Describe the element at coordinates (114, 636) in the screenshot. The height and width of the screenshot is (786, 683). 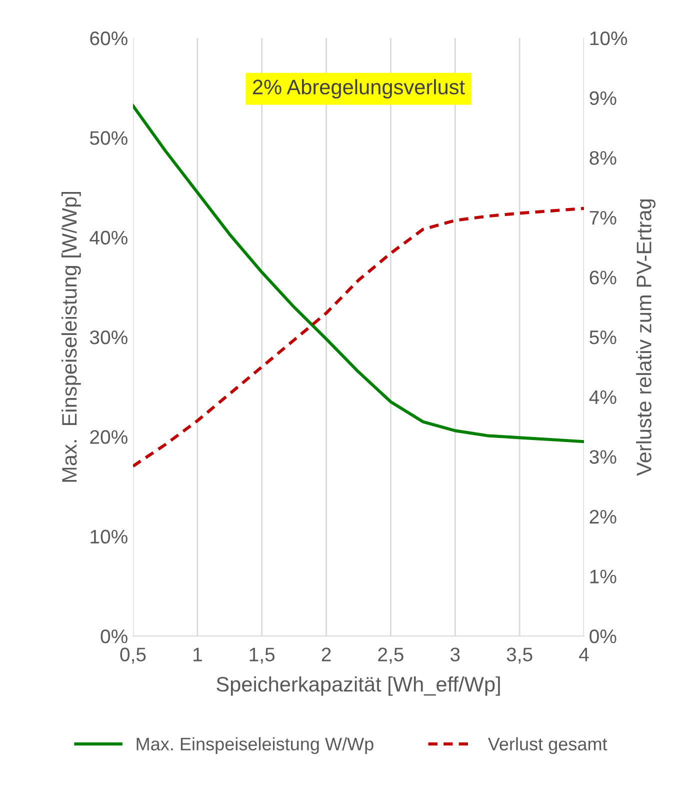
I see `y-tick-label: 0%` at that location.